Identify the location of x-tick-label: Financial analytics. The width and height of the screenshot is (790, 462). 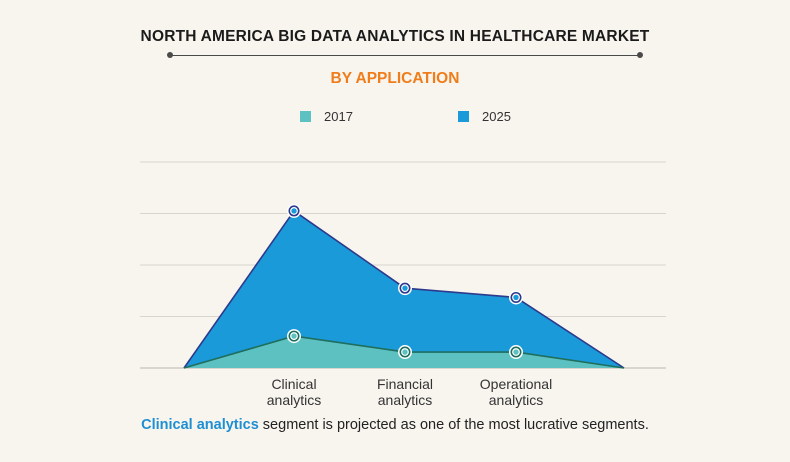
(405, 392).